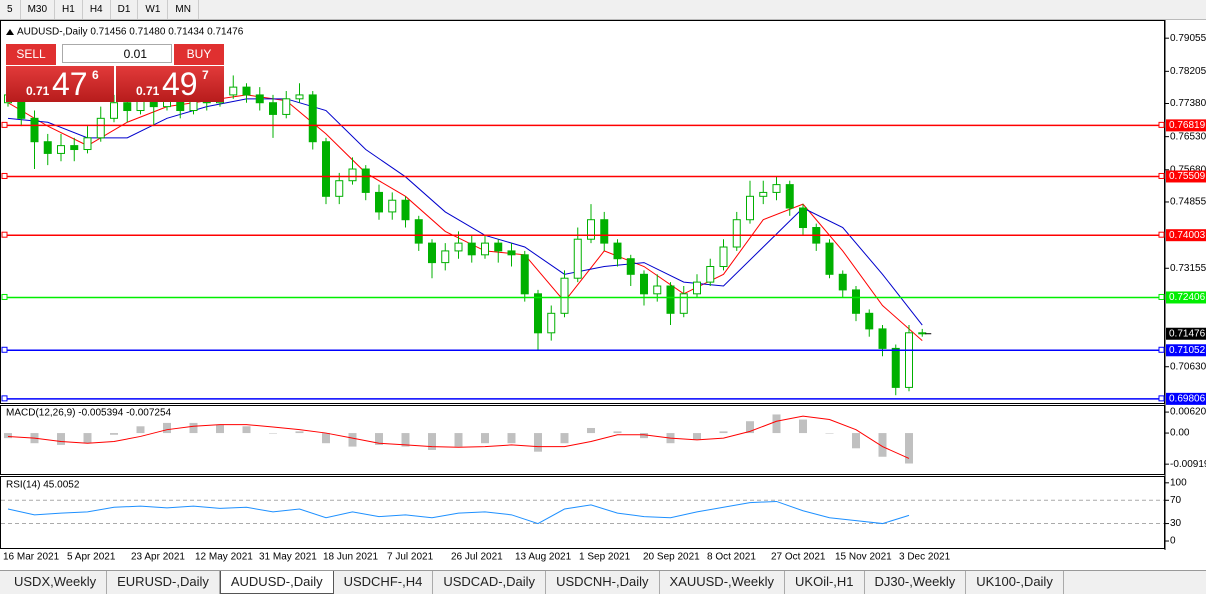 The image size is (1206, 594). What do you see at coordinates (31, 557) in the screenshot?
I see `x-tick-label: 16 Mar 2021` at bounding box center [31, 557].